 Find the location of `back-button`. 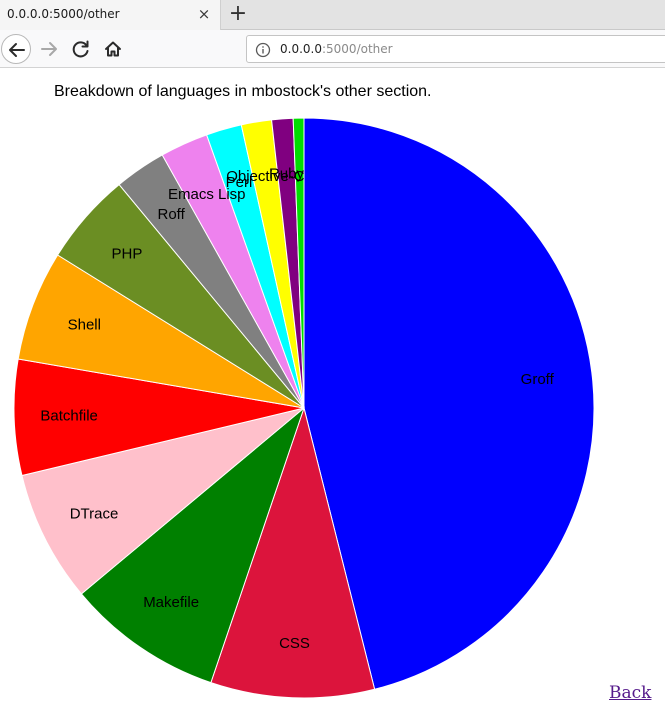

back-button is located at coordinates (16, 49).